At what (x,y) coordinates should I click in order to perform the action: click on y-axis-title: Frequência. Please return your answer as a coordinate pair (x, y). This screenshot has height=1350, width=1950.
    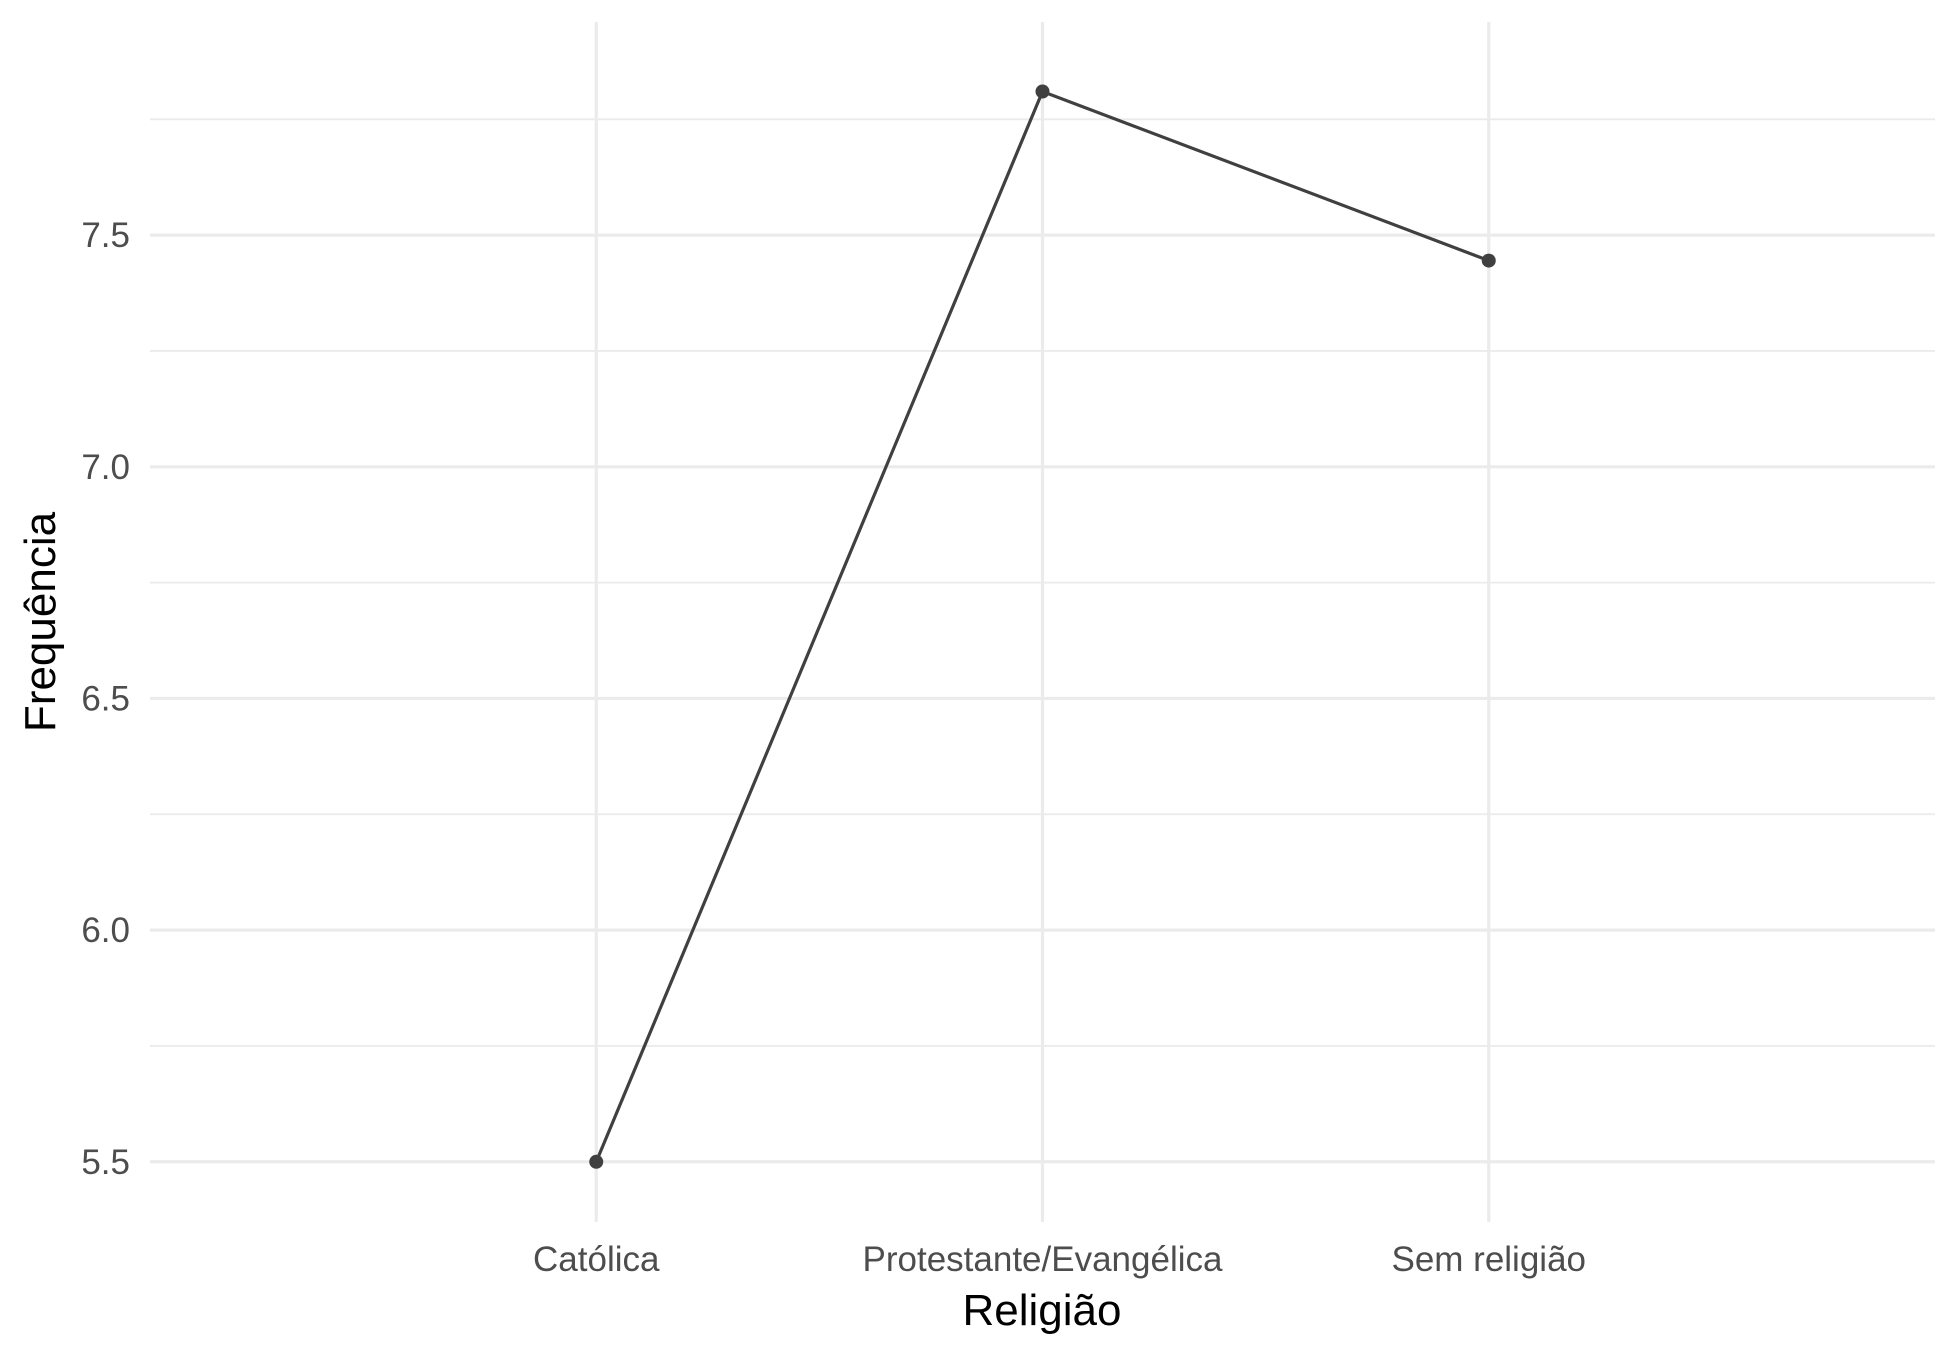
    Looking at the image, I should click on (40, 621).